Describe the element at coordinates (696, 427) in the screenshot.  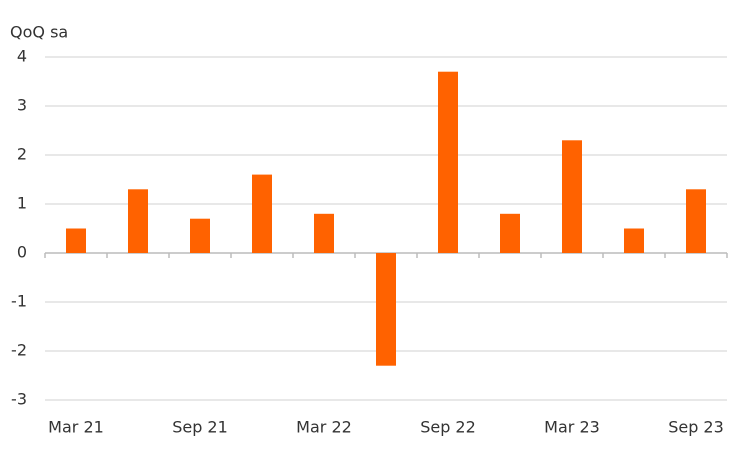
I see `x-tick-label: Sep 23` at that location.